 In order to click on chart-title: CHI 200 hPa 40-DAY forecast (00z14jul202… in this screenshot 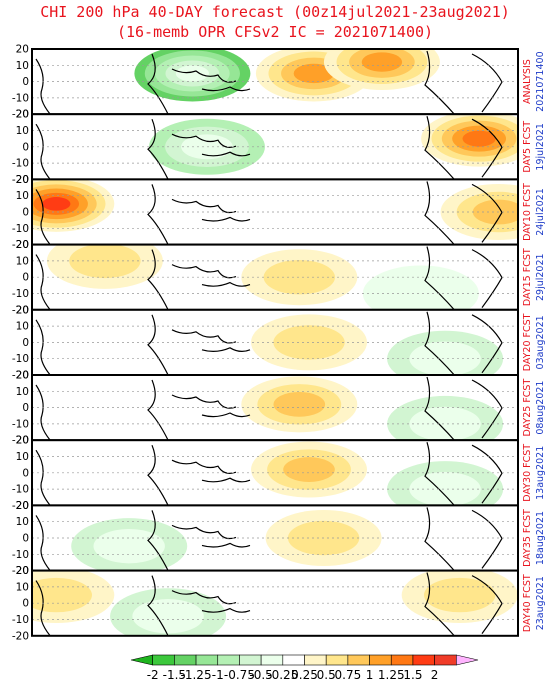, I will do `click(275, 12)`.